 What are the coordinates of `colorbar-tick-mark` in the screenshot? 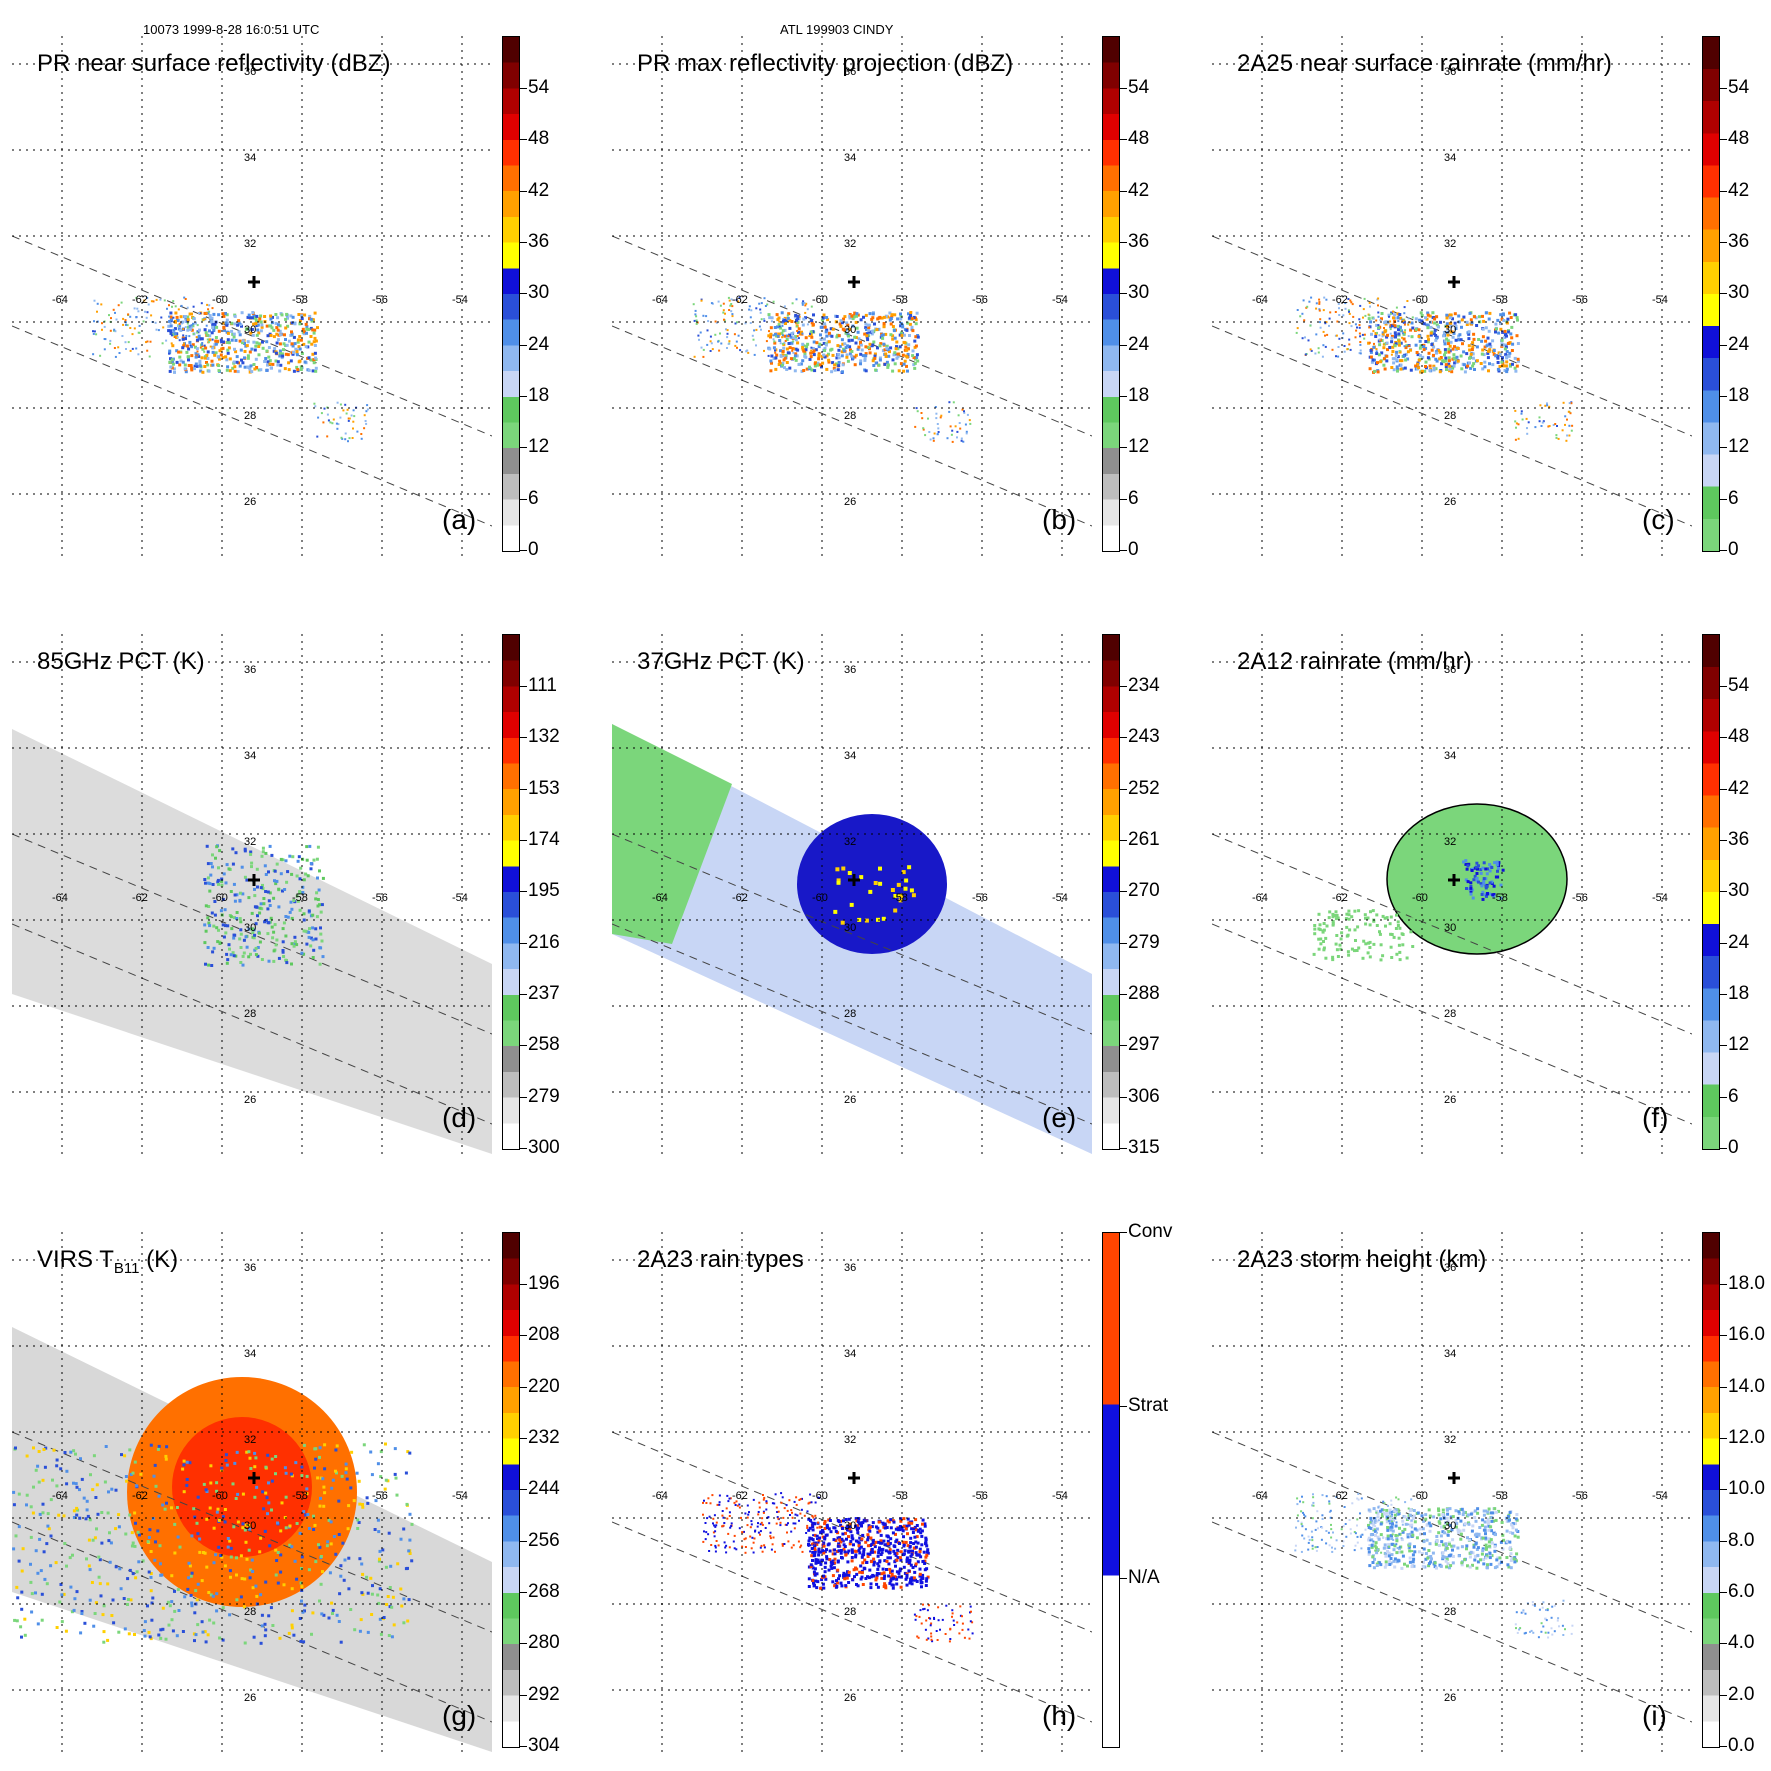 It's located at (523, 686).